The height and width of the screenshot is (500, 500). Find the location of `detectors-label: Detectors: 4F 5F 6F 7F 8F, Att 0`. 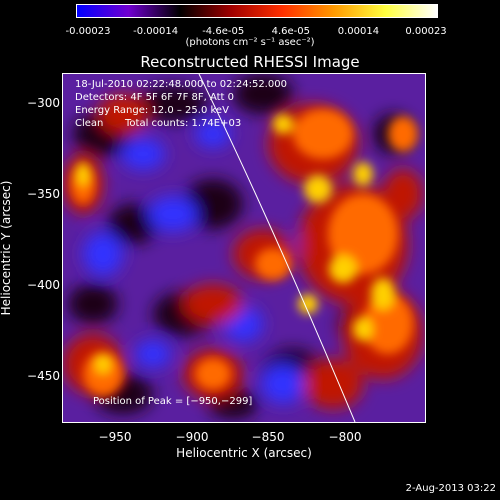

detectors-label: Detectors: 4F 5F 6F 7F 8F, Att 0 is located at coordinates (155, 97).